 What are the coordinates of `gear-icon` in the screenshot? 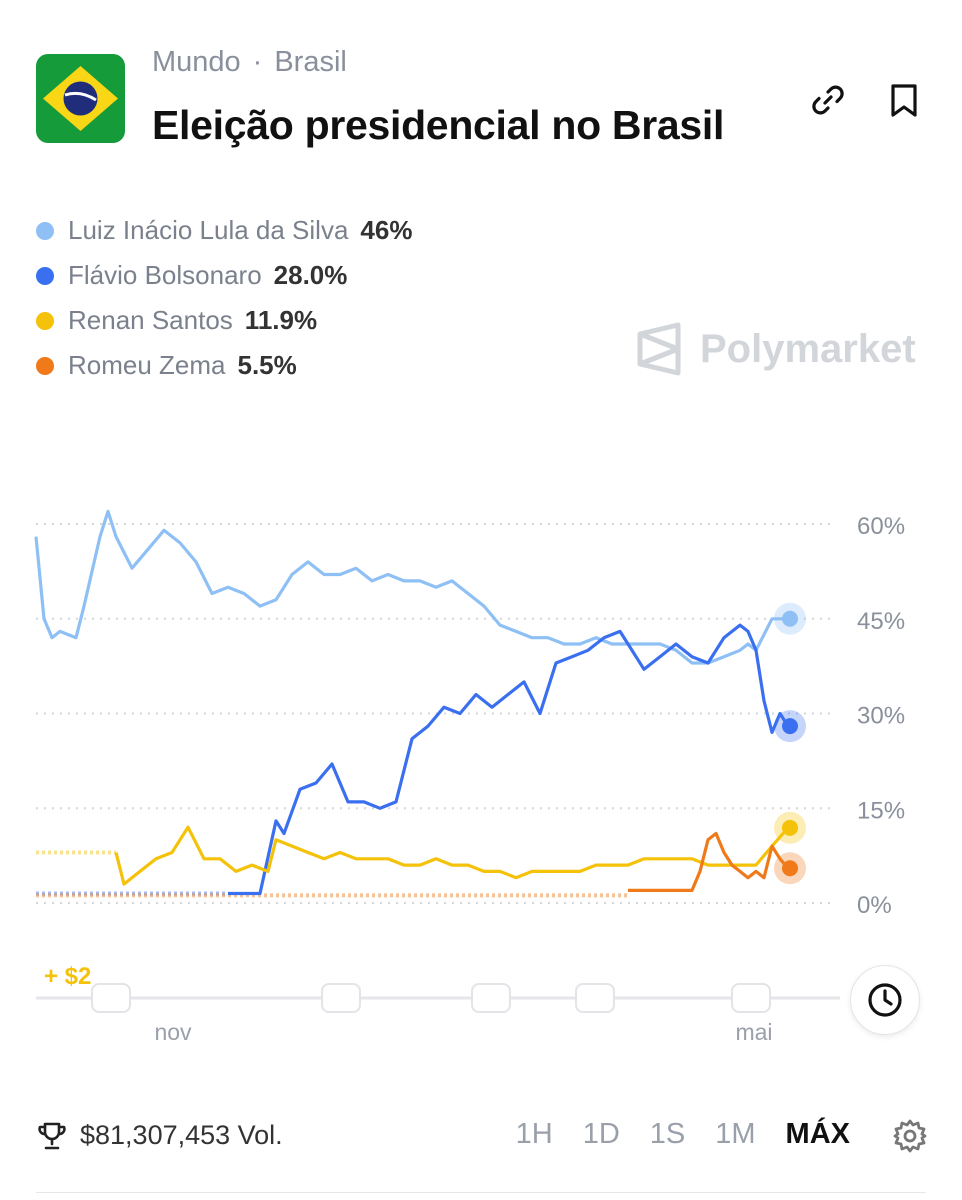 It's located at (910, 1136).